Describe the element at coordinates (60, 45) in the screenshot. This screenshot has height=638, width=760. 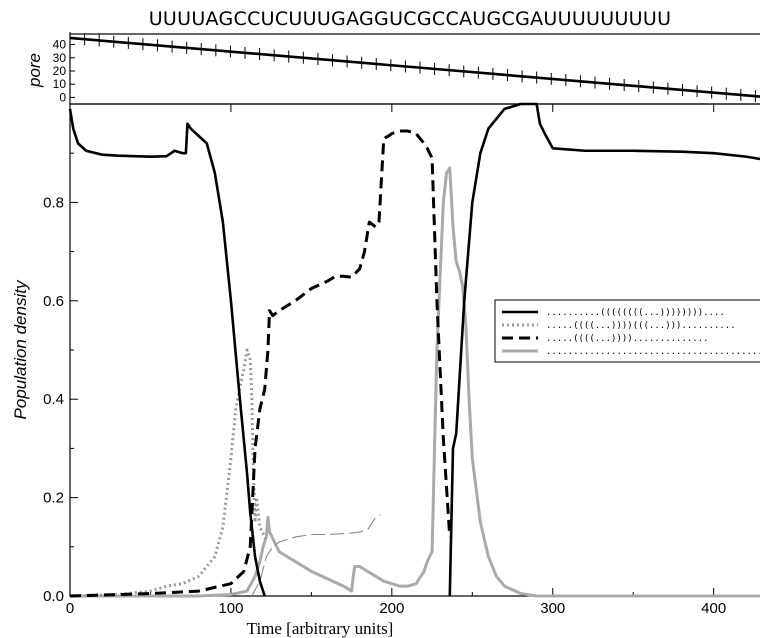
I see `pore-y-tick-label: 40` at that location.